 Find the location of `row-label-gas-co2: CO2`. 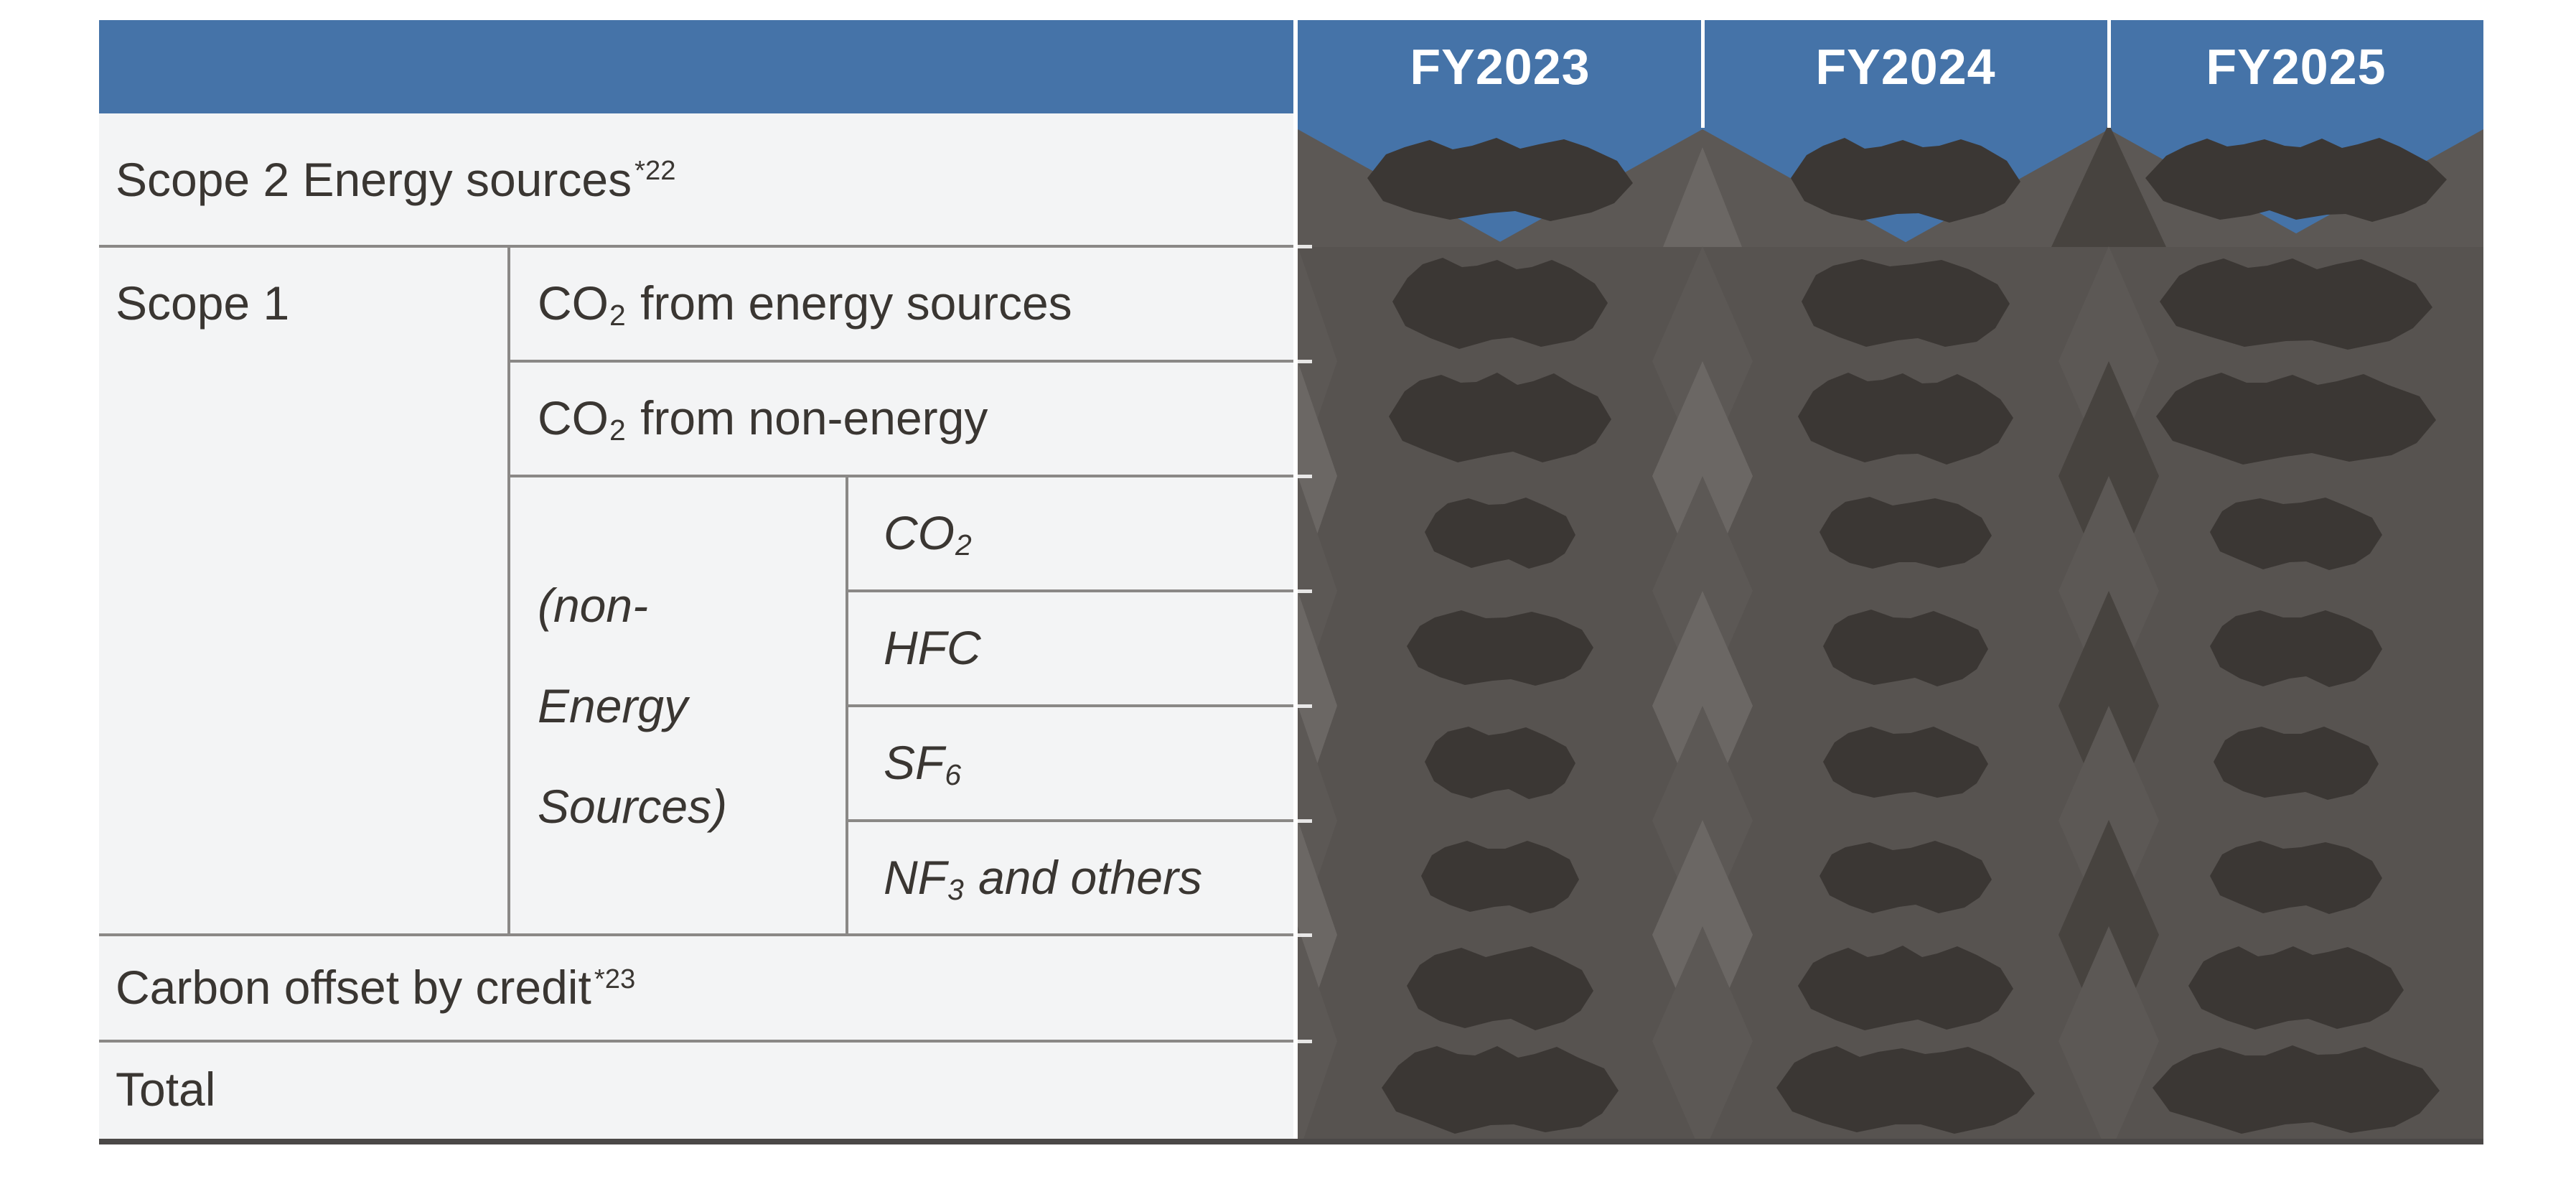

row-label-gas-co2: CO2 is located at coordinates (1078, 533).